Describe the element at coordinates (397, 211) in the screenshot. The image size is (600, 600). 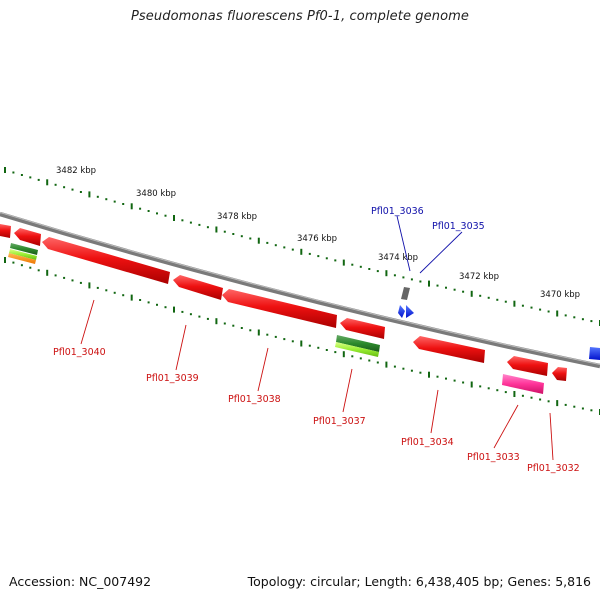
I see `gene-label: Pfl01_3036` at that location.